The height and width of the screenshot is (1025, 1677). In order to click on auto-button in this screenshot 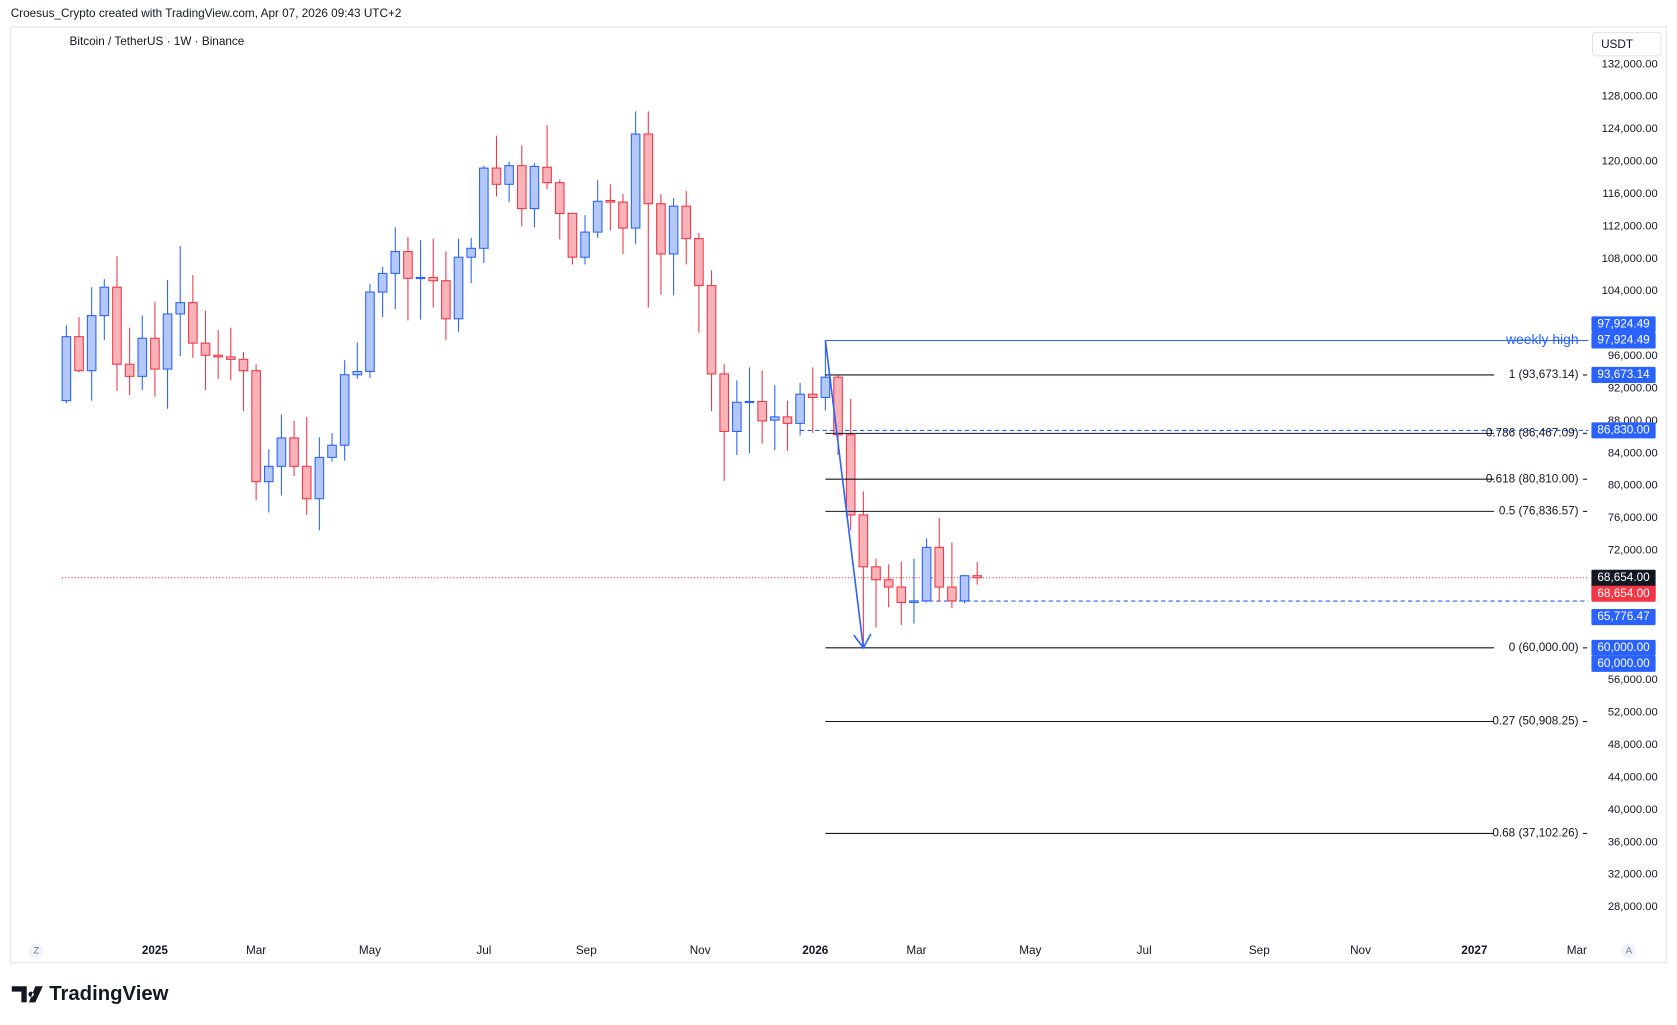, I will do `click(1629, 951)`.